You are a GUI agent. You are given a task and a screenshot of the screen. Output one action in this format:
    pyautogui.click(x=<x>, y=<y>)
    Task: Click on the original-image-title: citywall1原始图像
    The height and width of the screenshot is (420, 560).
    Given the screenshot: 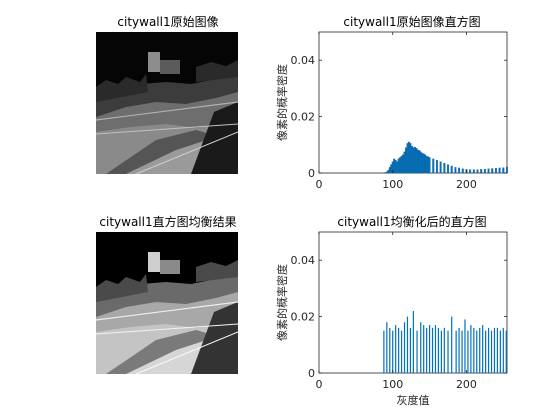 What is the action you would take?
    pyautogui.click(x=168, y=22)
    